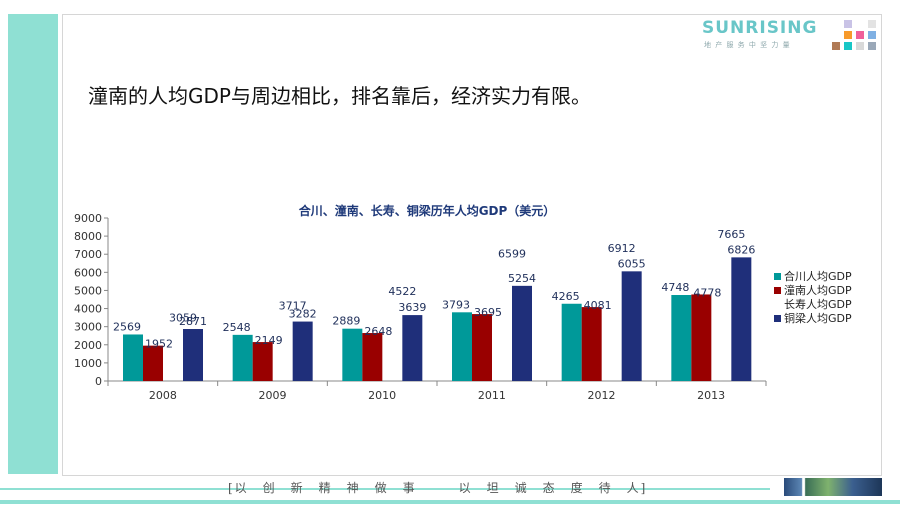  What do you see at coordinates (88, 254) in the screenshot?
I see `y-tick-label: 7000` at bounding box center [88, 254].